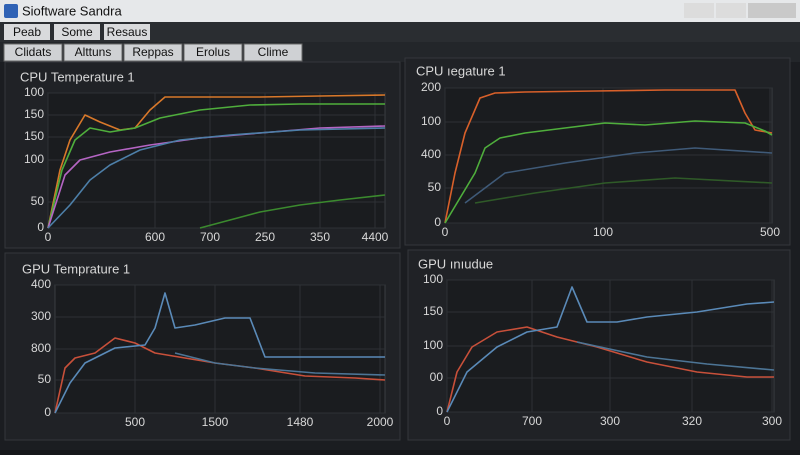 This screenshot has width=800, height=455. I want to click on tab-label: Clime, so click(273, 52).